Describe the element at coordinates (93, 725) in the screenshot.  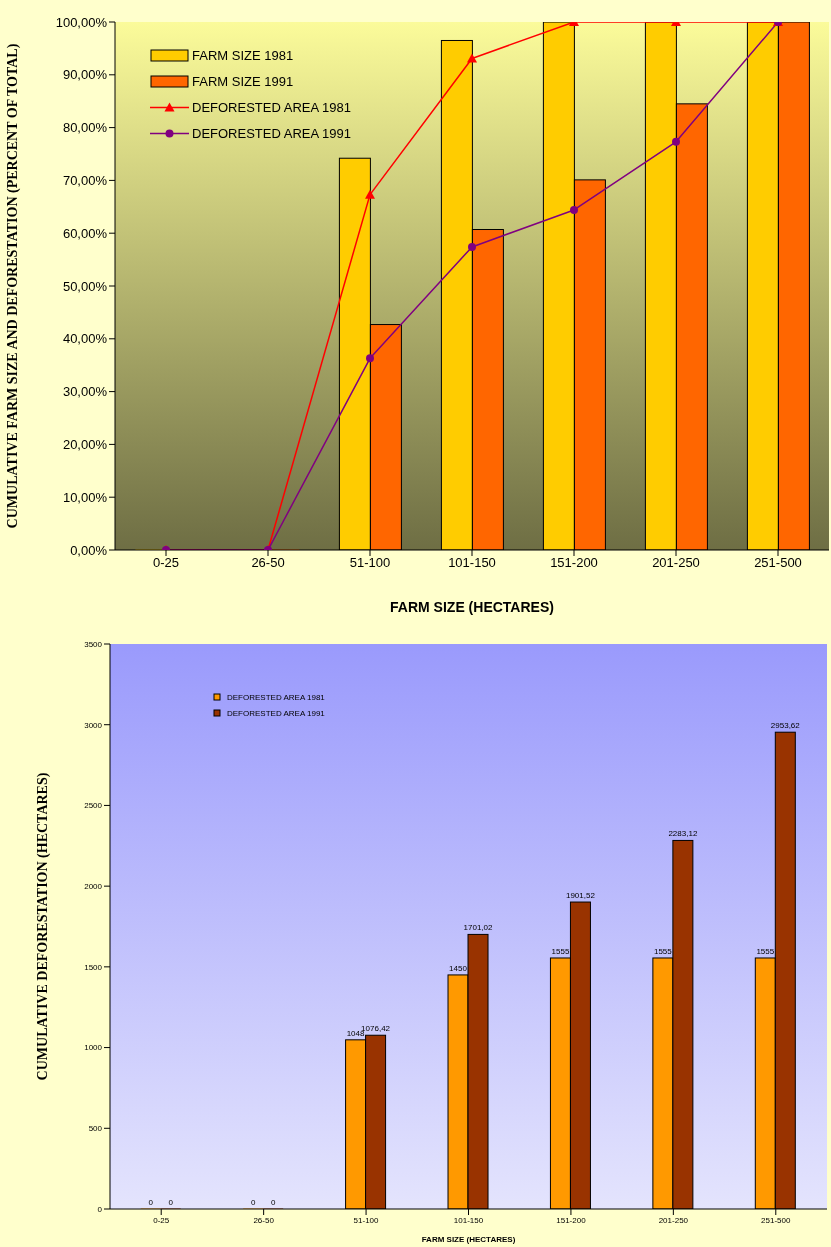
I see `y-tick-label: 3000` at that location.